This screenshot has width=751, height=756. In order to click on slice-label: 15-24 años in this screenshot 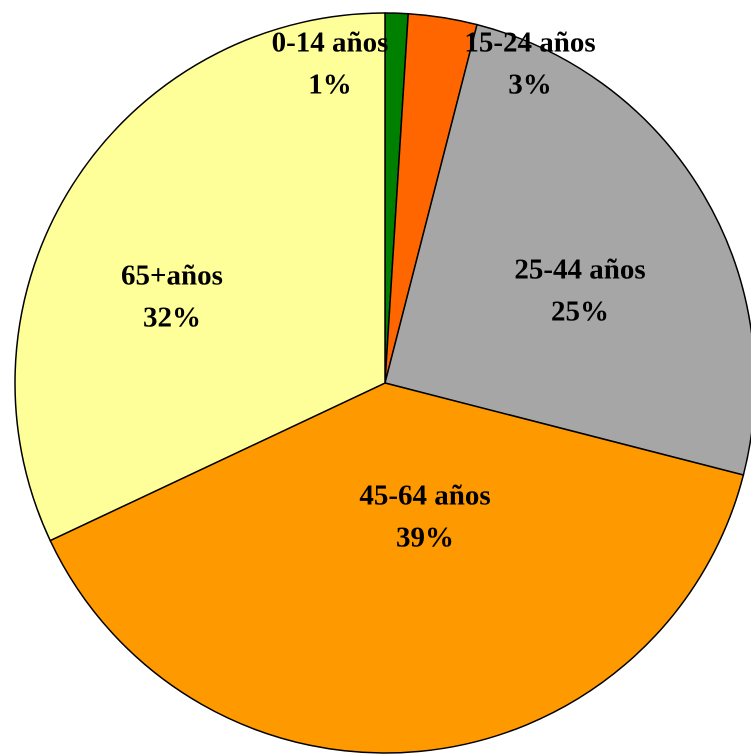, I will do `click(529, 43)`.